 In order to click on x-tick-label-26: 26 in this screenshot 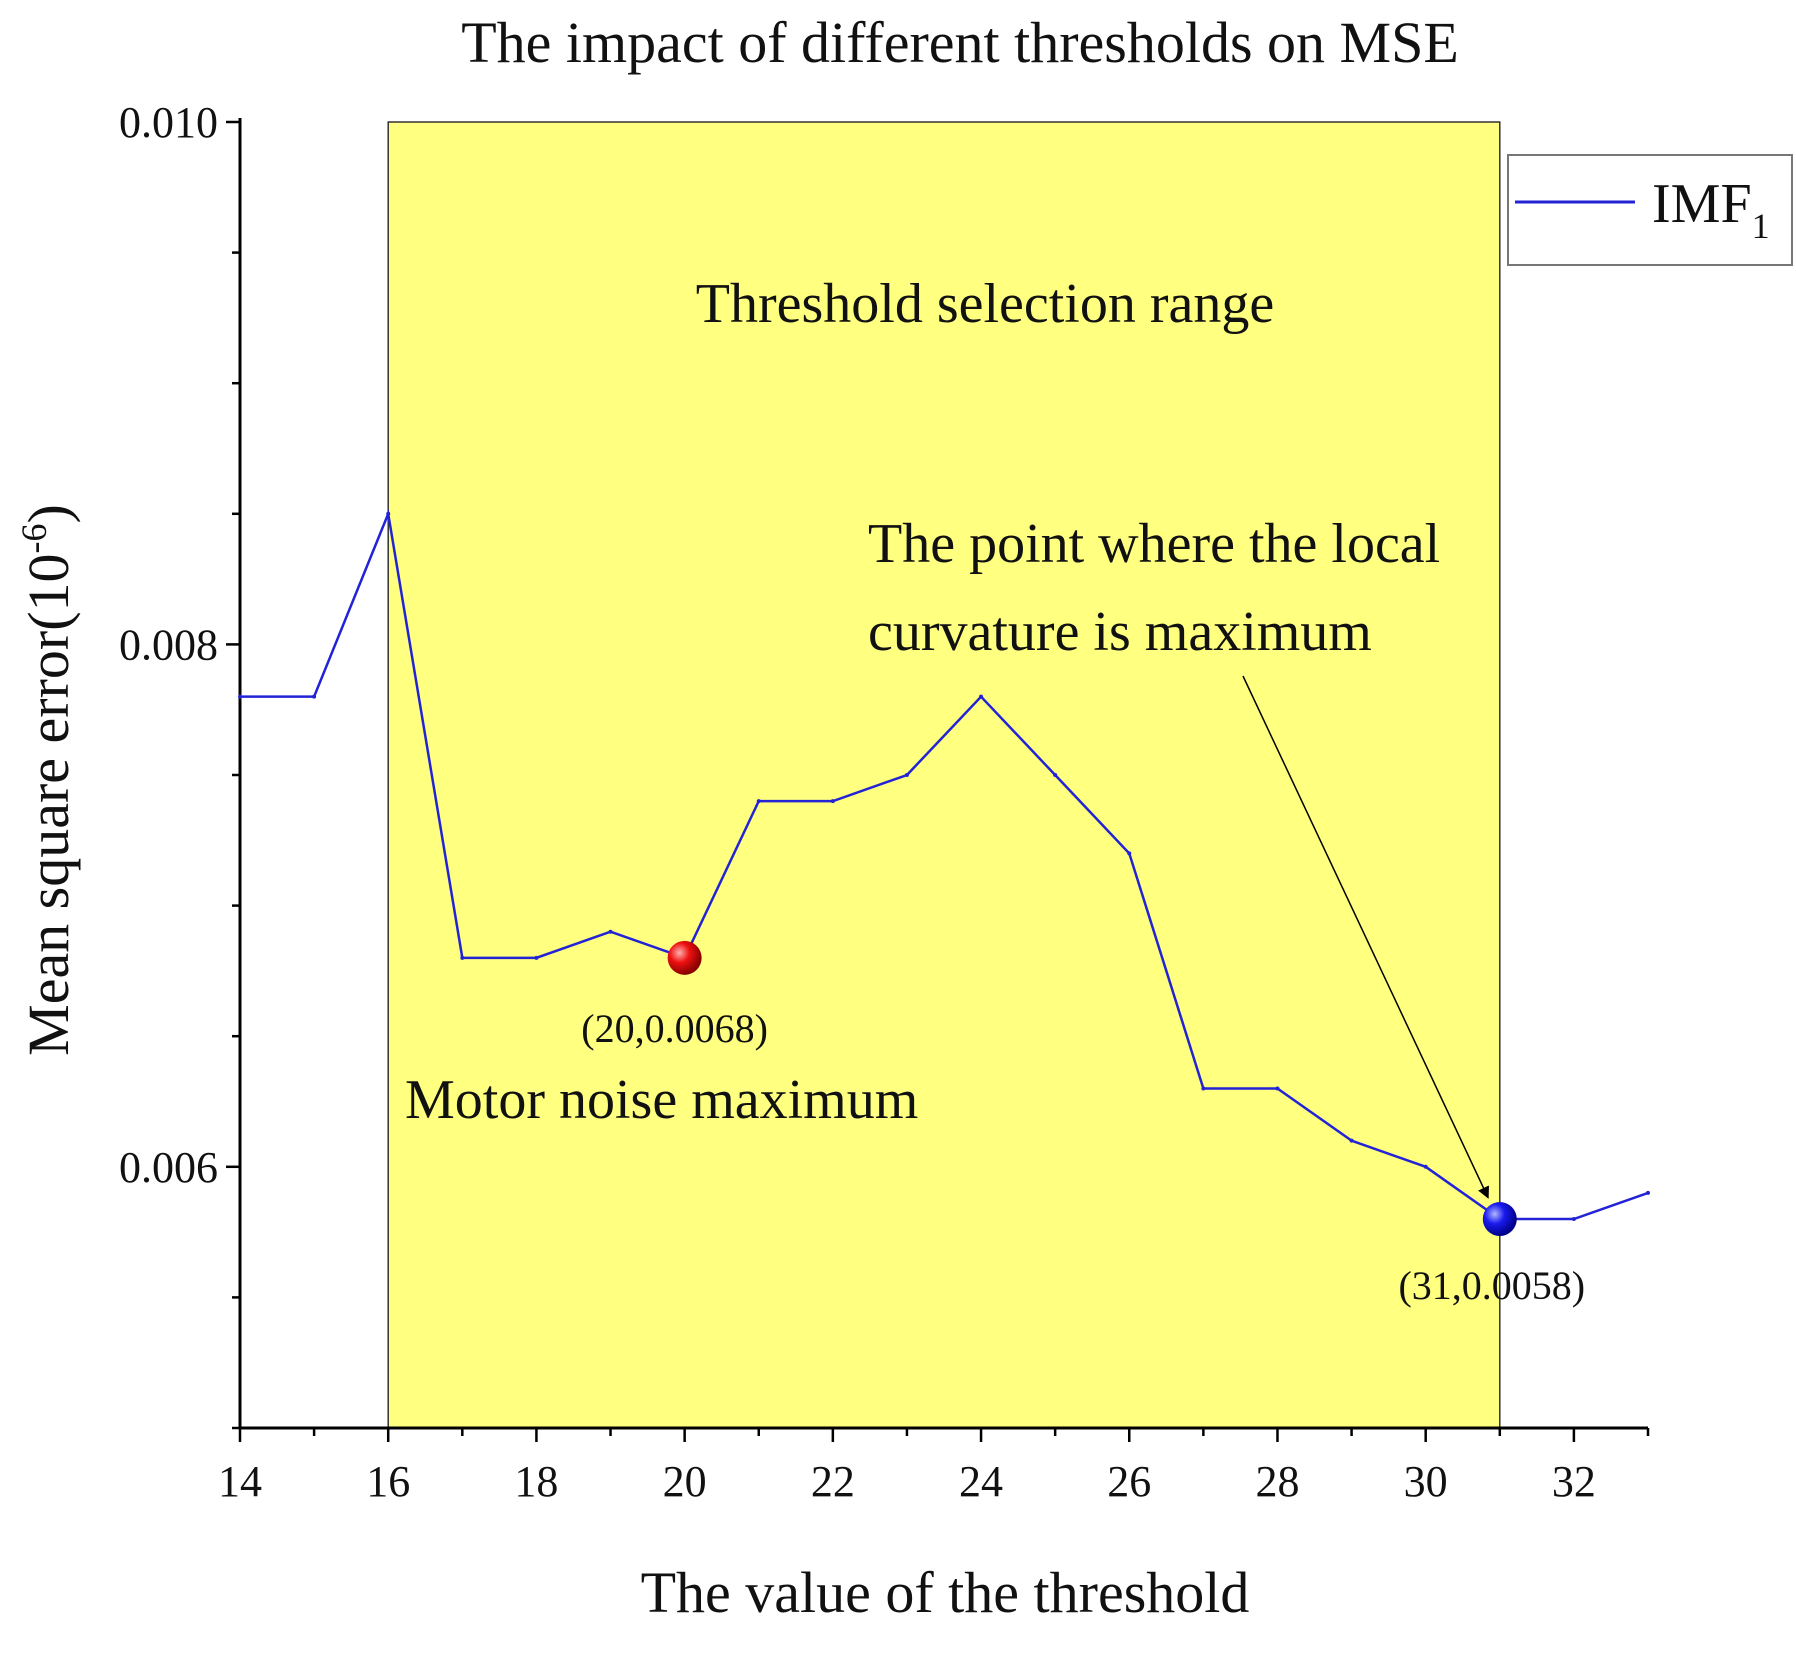, I will do `click(1129, 1481)`.